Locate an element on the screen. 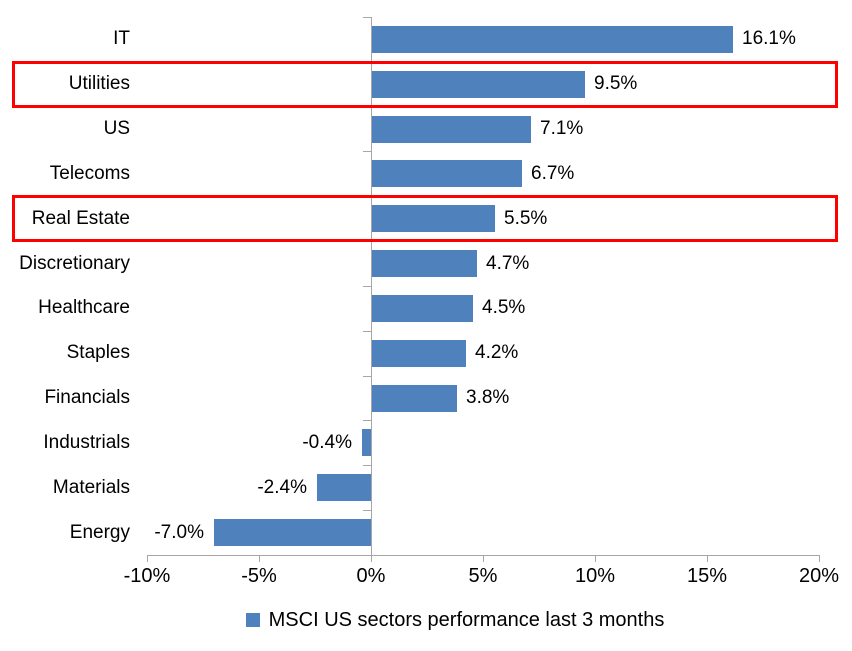 The width and height of the screenshot is (852, 651). highlight-box-real-estate is located at coordinates (425, 218).